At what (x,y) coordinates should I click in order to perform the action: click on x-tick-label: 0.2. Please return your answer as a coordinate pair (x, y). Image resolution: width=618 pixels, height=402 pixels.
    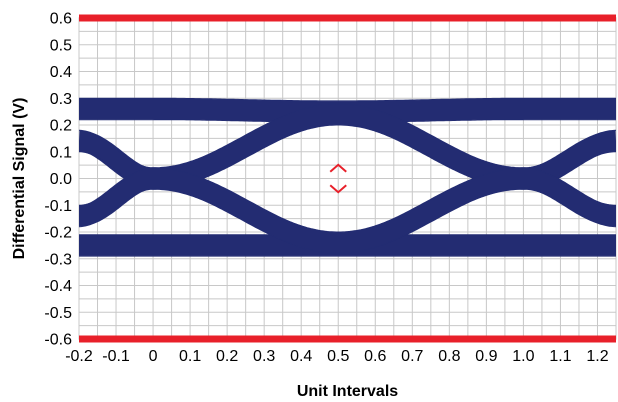
    Looking at the image, I should click on (227, 356).